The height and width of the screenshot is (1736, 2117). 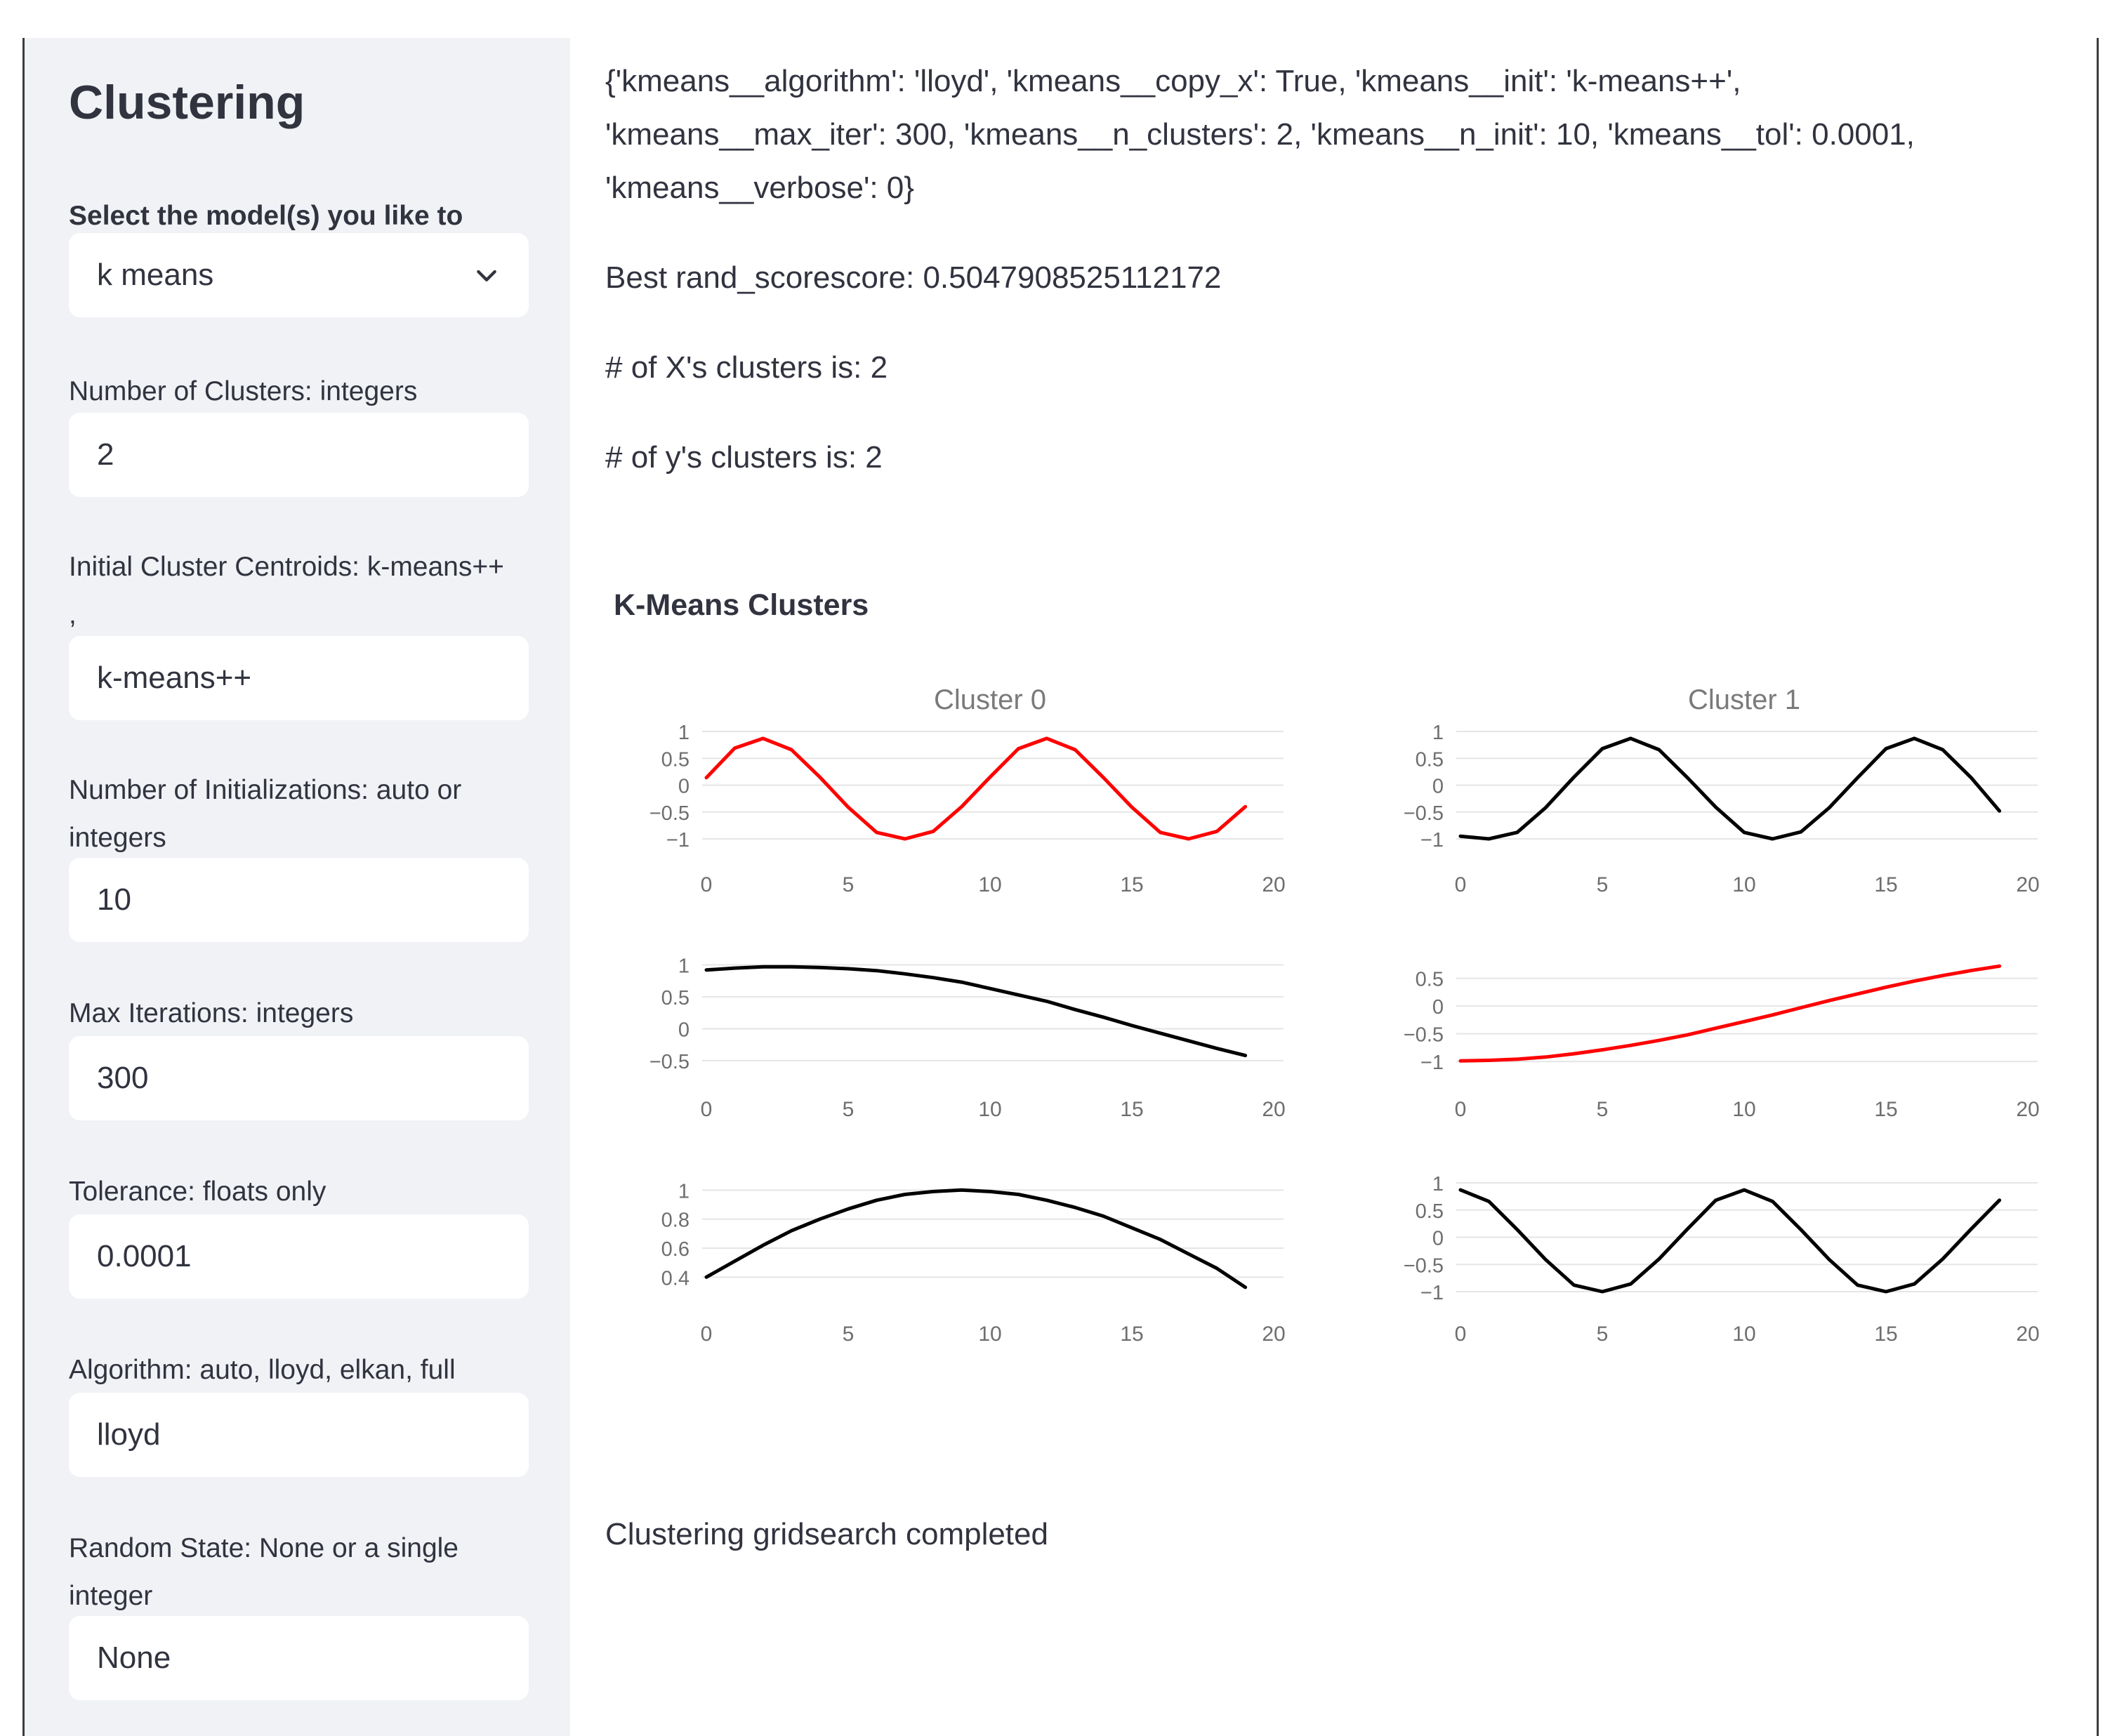 What do you see at coordinates (914, 277) in the screenshot?
I see `best-score-text: Best rand_scorescore: 0.5047908525112172` at bounding box center [914, 277].